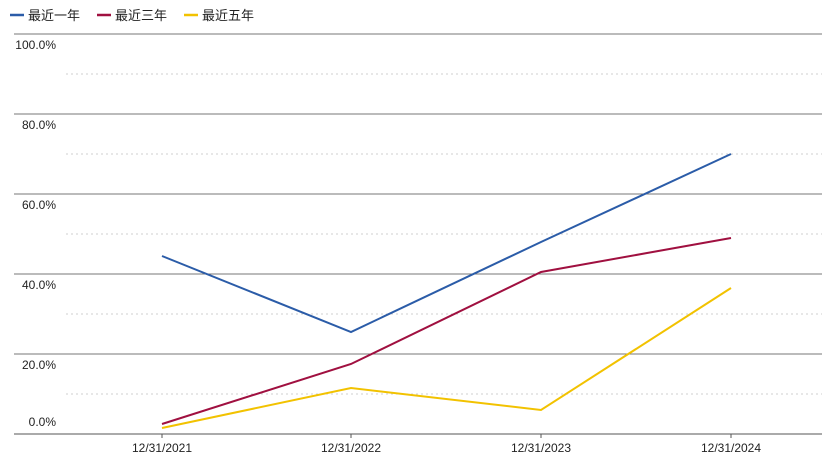  Describe the element at coordinates (141, 16) in the screenshot. I see `legend-label: 最近三年` at that location.